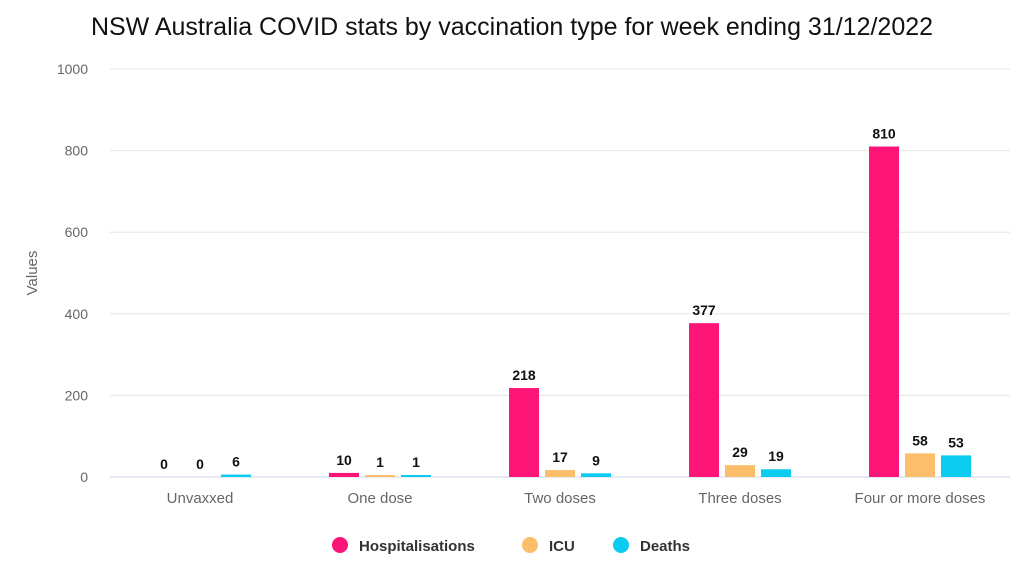 The height and width of the screenshot is (584, 1024). Describe the element at coordinates (77, 314) in the screenshot. I see `y-tick-label: 400` at that location.